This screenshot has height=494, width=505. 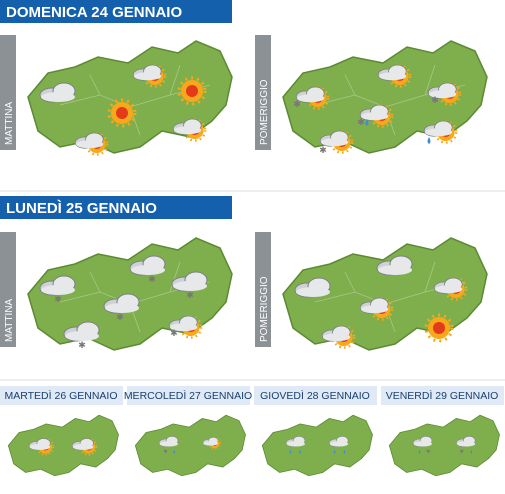 What do you see at coordinates (81, 208) in the screenshot?
I see `day-title: LUNEDÌ 25 GENNAIO` at bounding box center [81, 208].